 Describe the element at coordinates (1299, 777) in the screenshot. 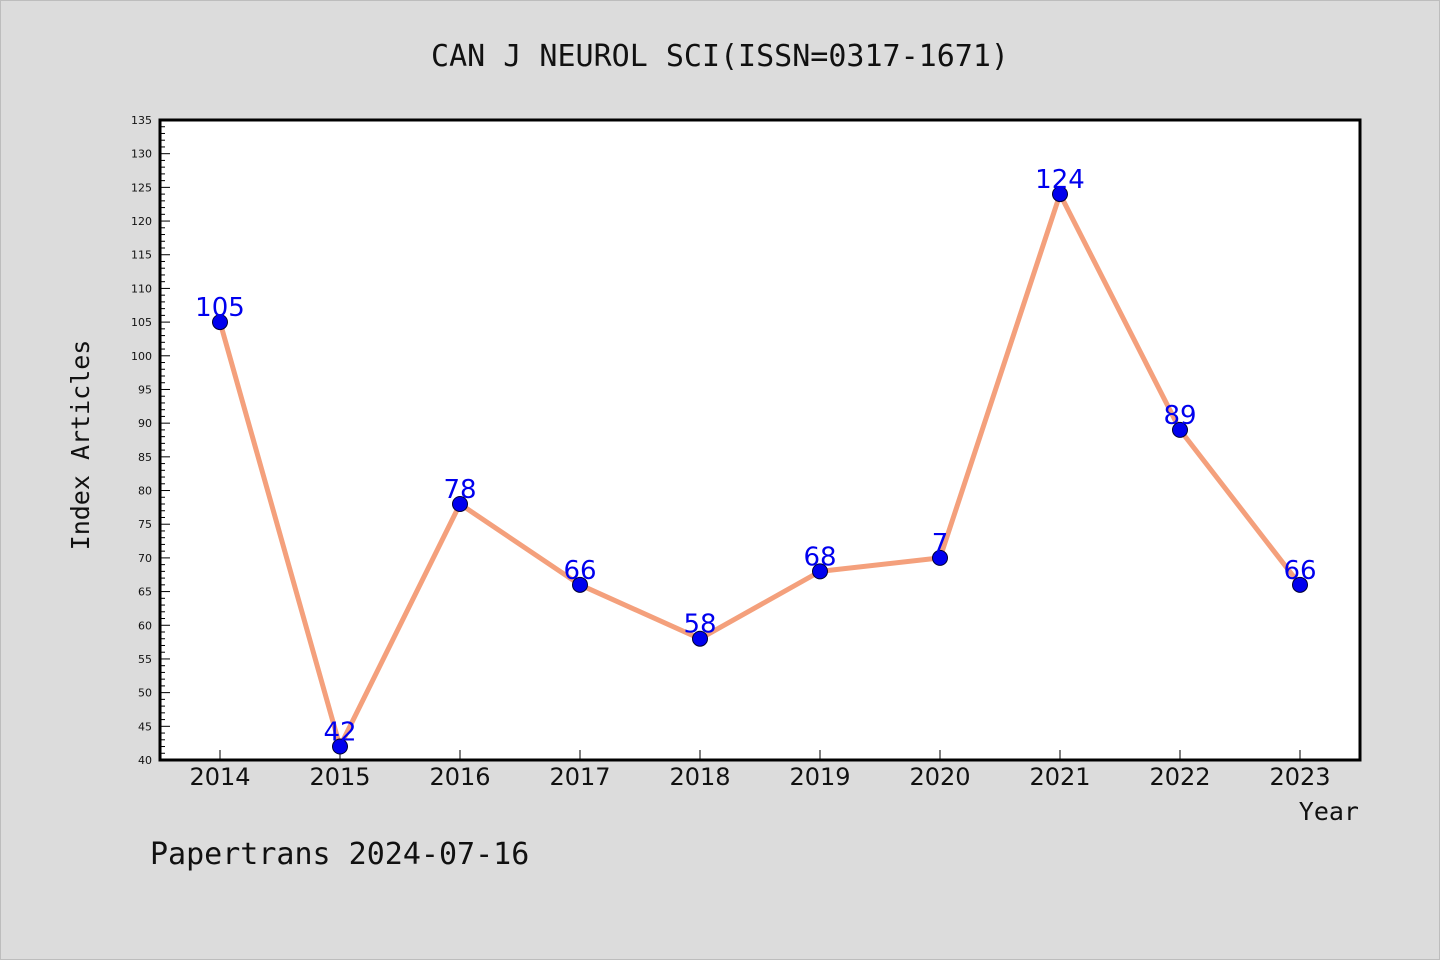

I see `x-tick-label: 2023` at that location.